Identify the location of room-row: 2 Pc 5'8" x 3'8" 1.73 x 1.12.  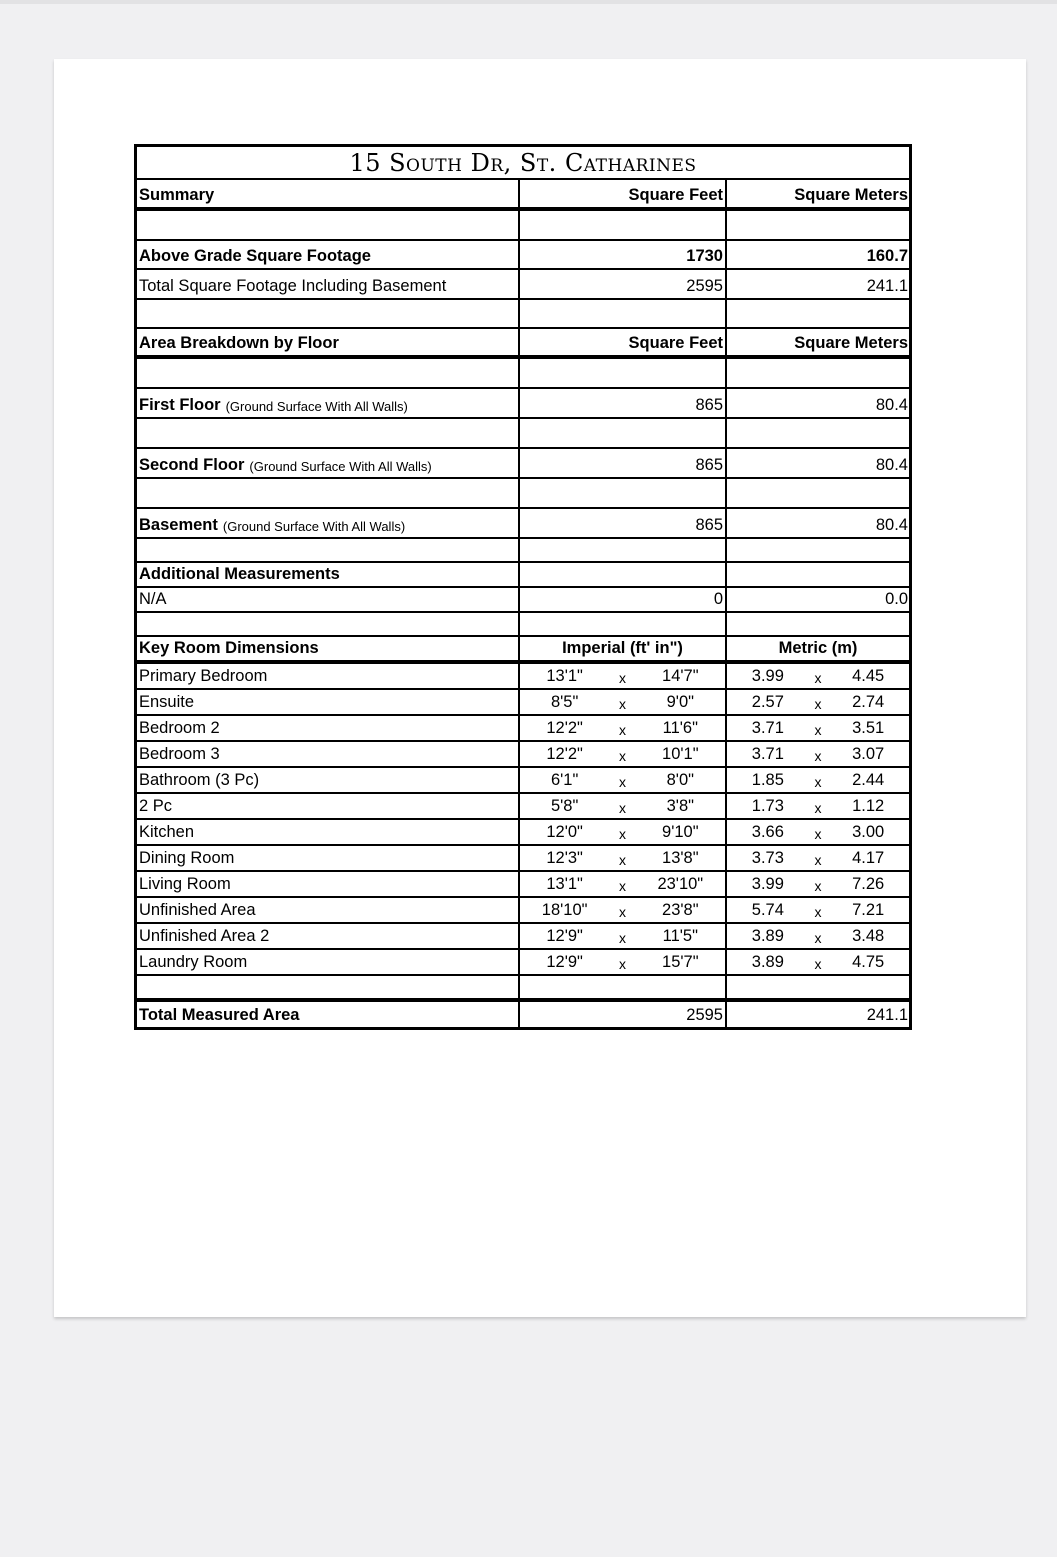
(523, 807).